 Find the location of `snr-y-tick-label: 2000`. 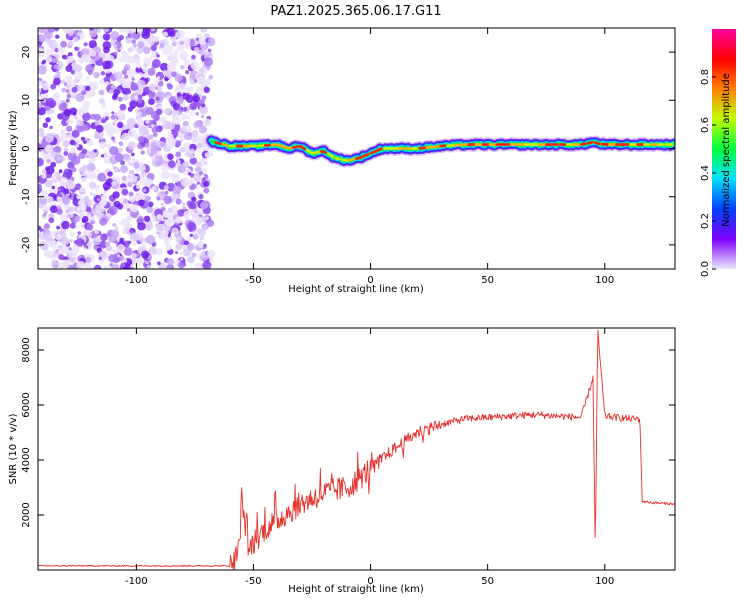

snr-y-tick-label: 2000 is located at coordinates (26, 514).